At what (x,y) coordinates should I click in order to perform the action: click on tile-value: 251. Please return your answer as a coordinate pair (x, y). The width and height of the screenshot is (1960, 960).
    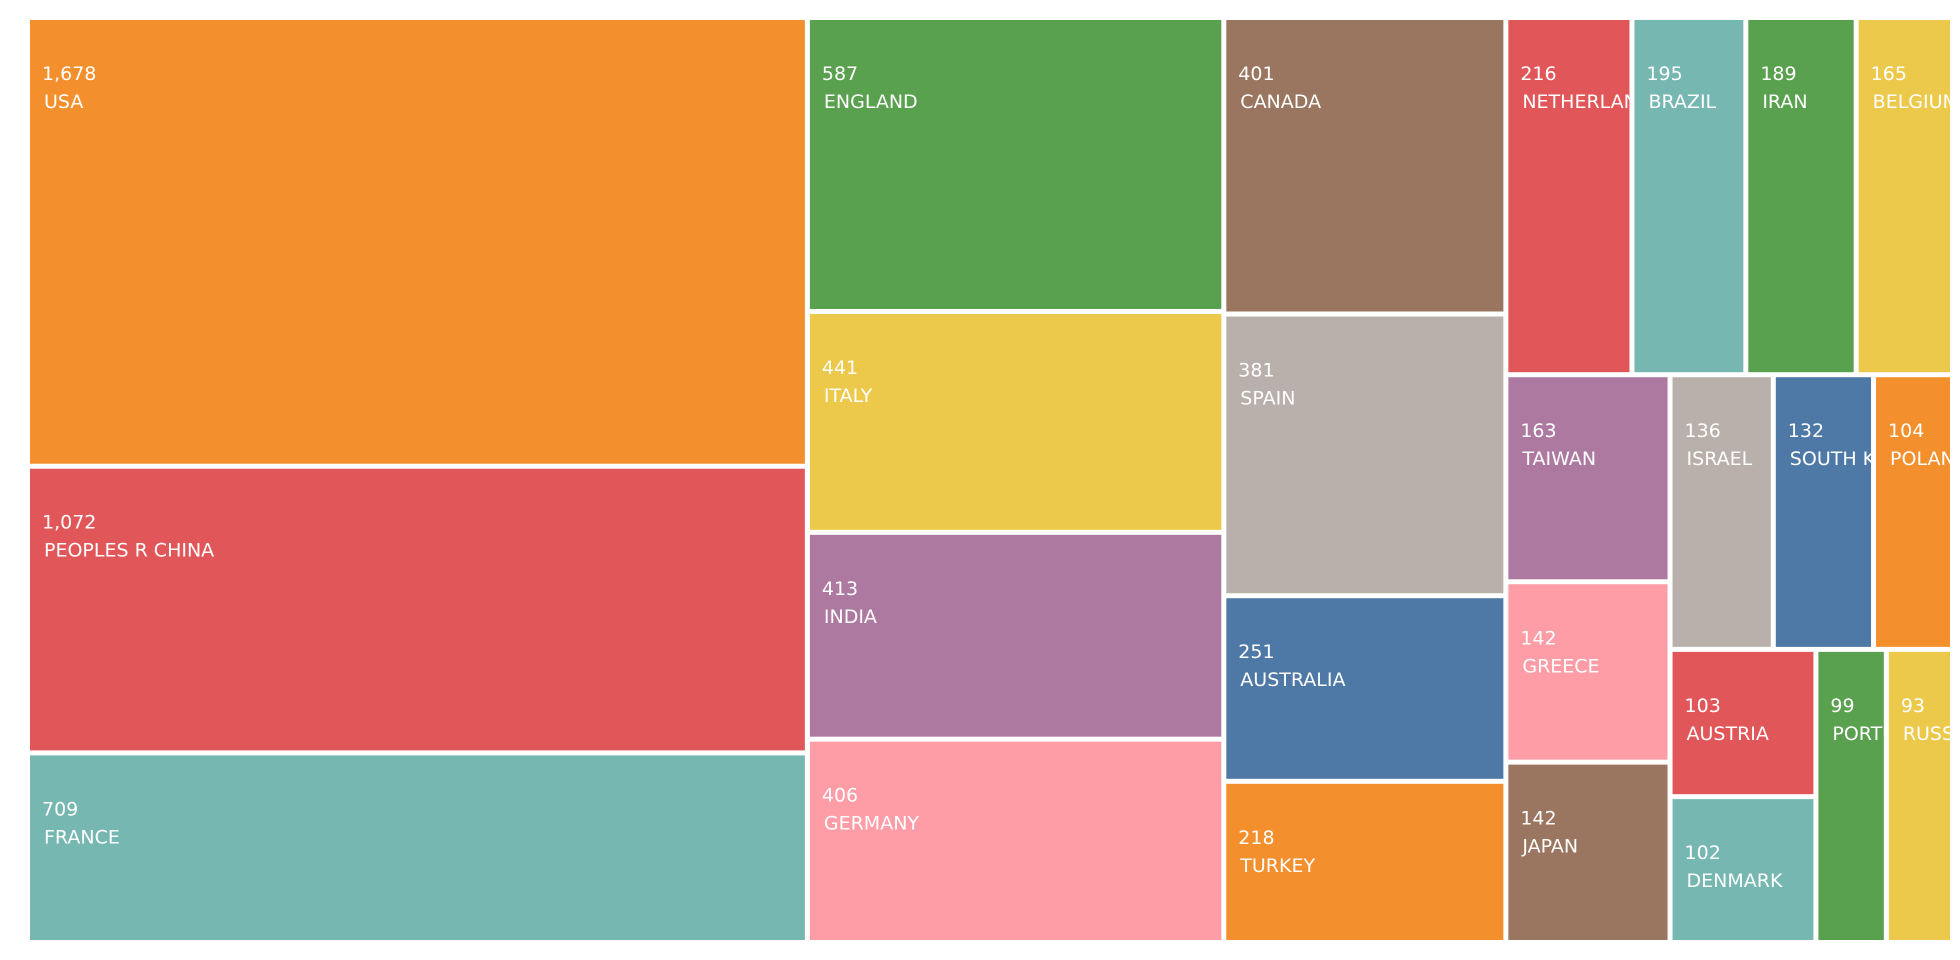
    Looking at the image, I should click on (1256, 652).